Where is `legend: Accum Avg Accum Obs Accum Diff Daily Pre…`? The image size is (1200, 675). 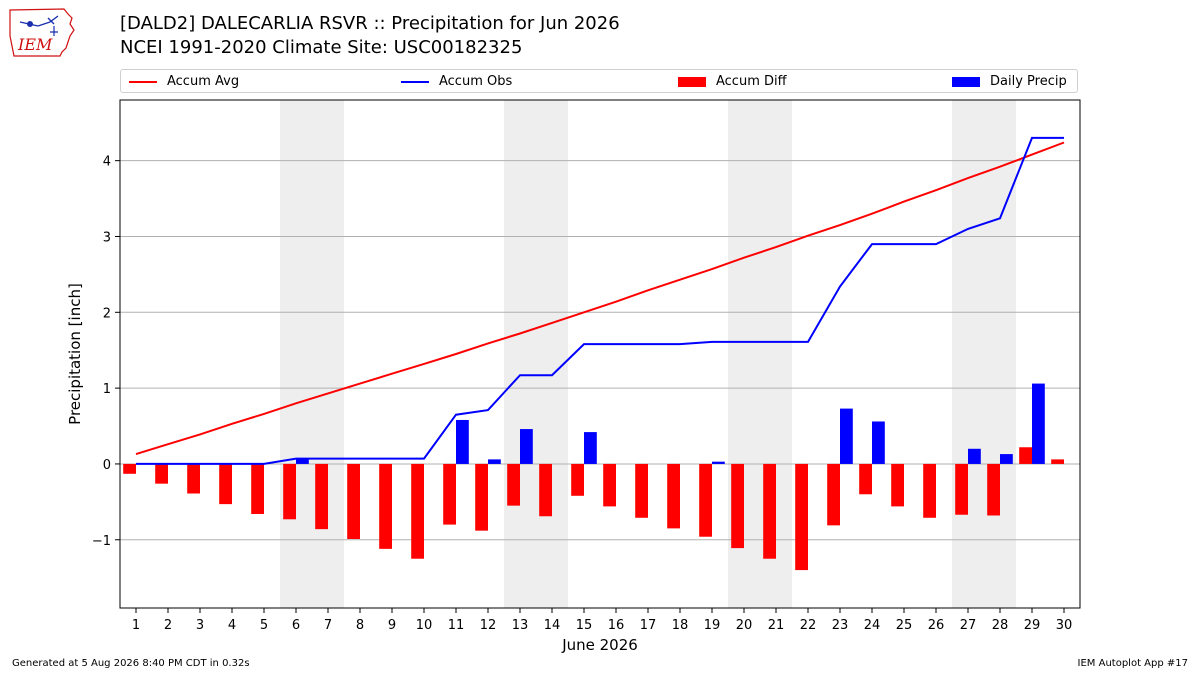
legend: Accum Avg Accum Obs Accum Diff Daily Pre… is located at coordinates (599, 81).